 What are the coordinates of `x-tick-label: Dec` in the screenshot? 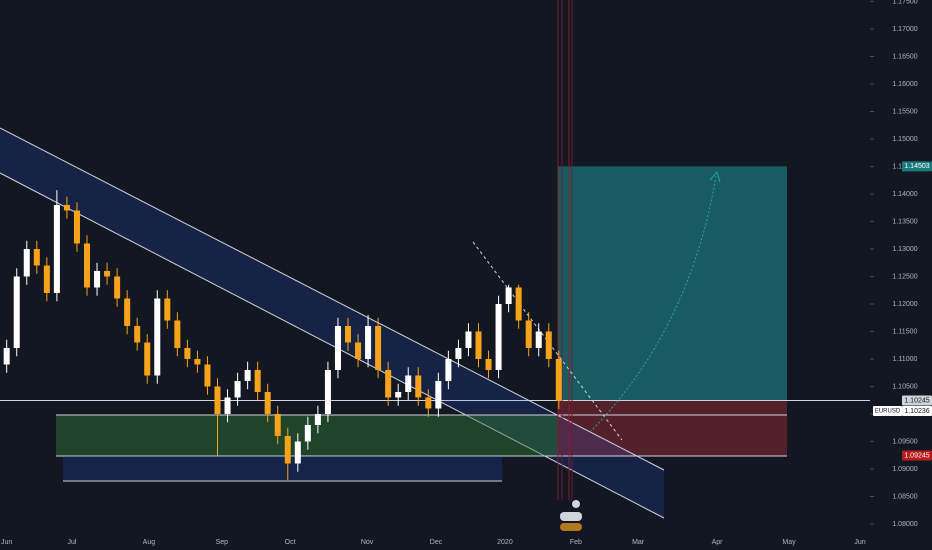 It's located at (436, 542).